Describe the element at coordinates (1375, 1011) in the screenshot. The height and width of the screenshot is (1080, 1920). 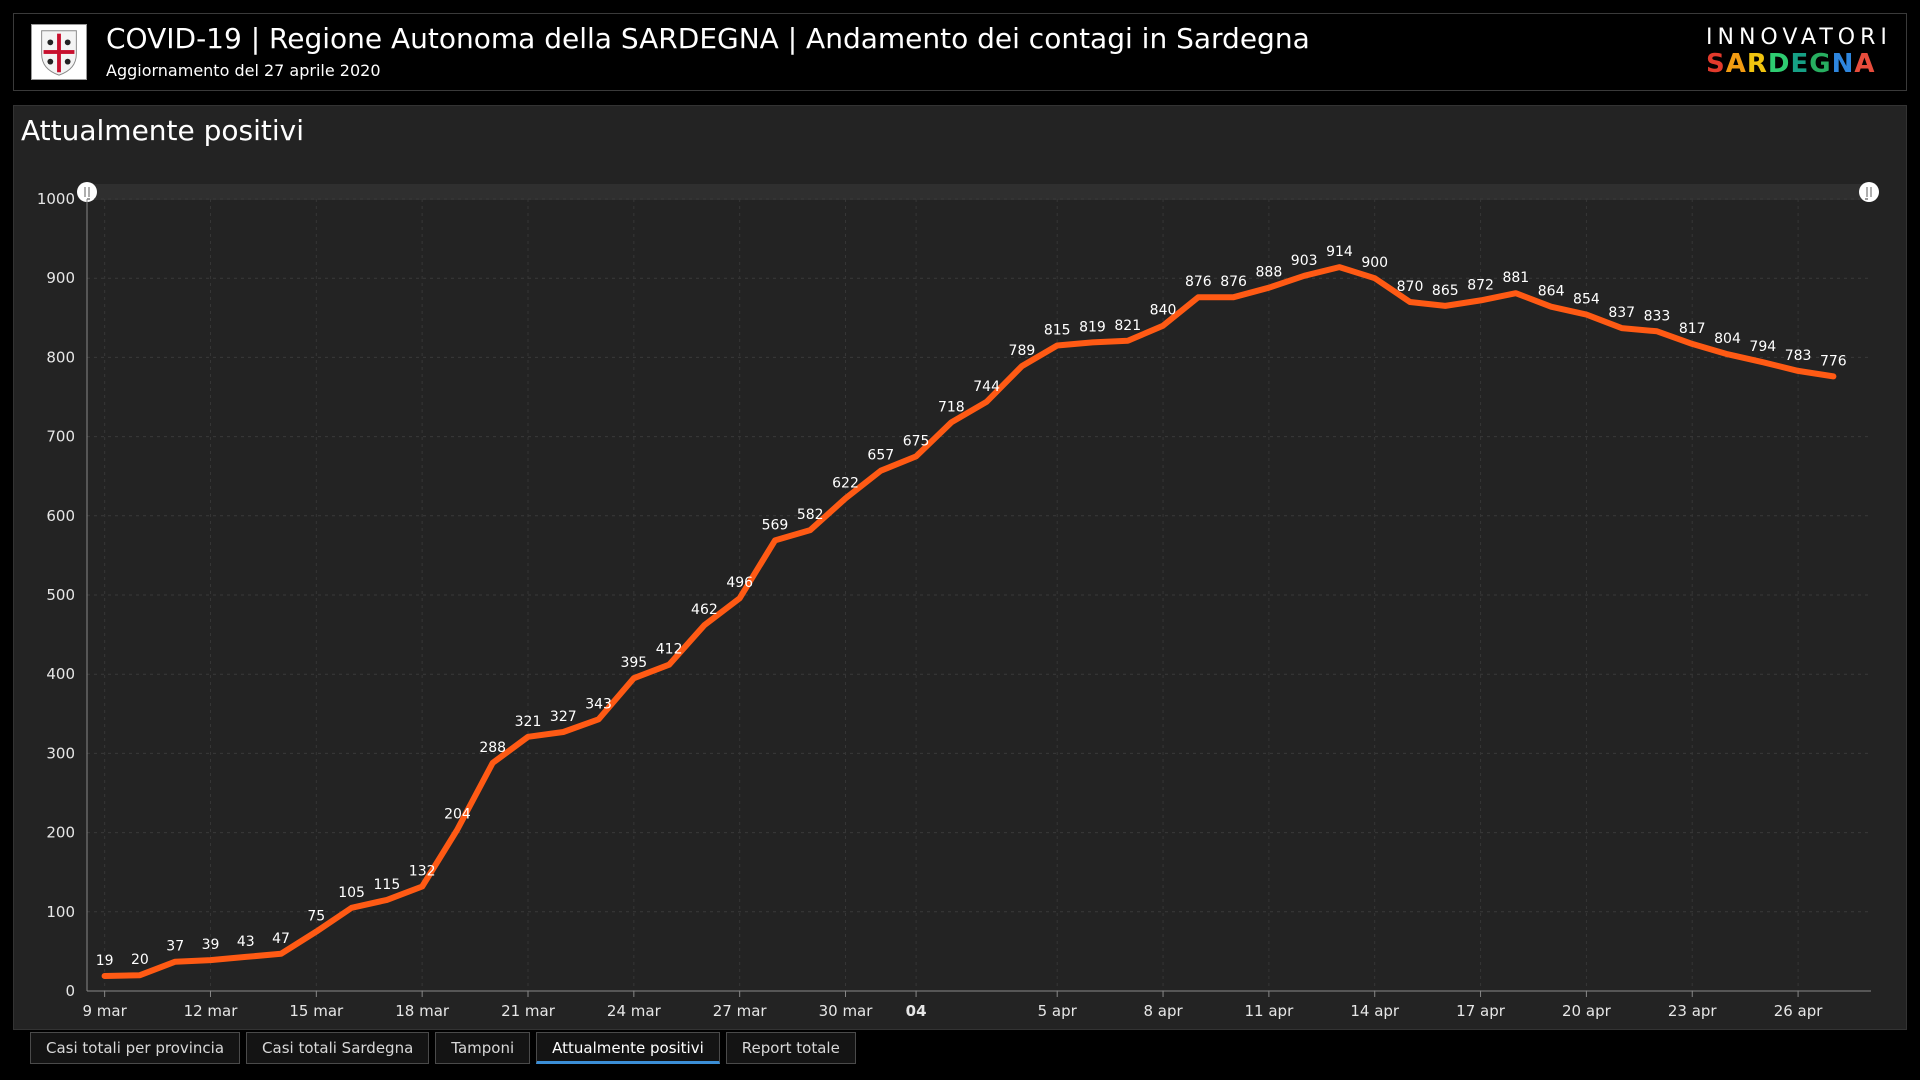
I see `x-tick-label: 14 apr` at that location.